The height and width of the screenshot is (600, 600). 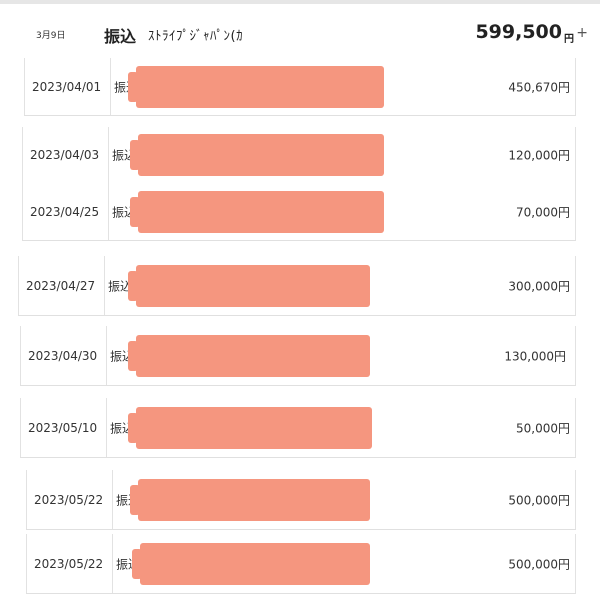 I want to click on transaction-date: 2023/04/27, so click(x=61, y=286).